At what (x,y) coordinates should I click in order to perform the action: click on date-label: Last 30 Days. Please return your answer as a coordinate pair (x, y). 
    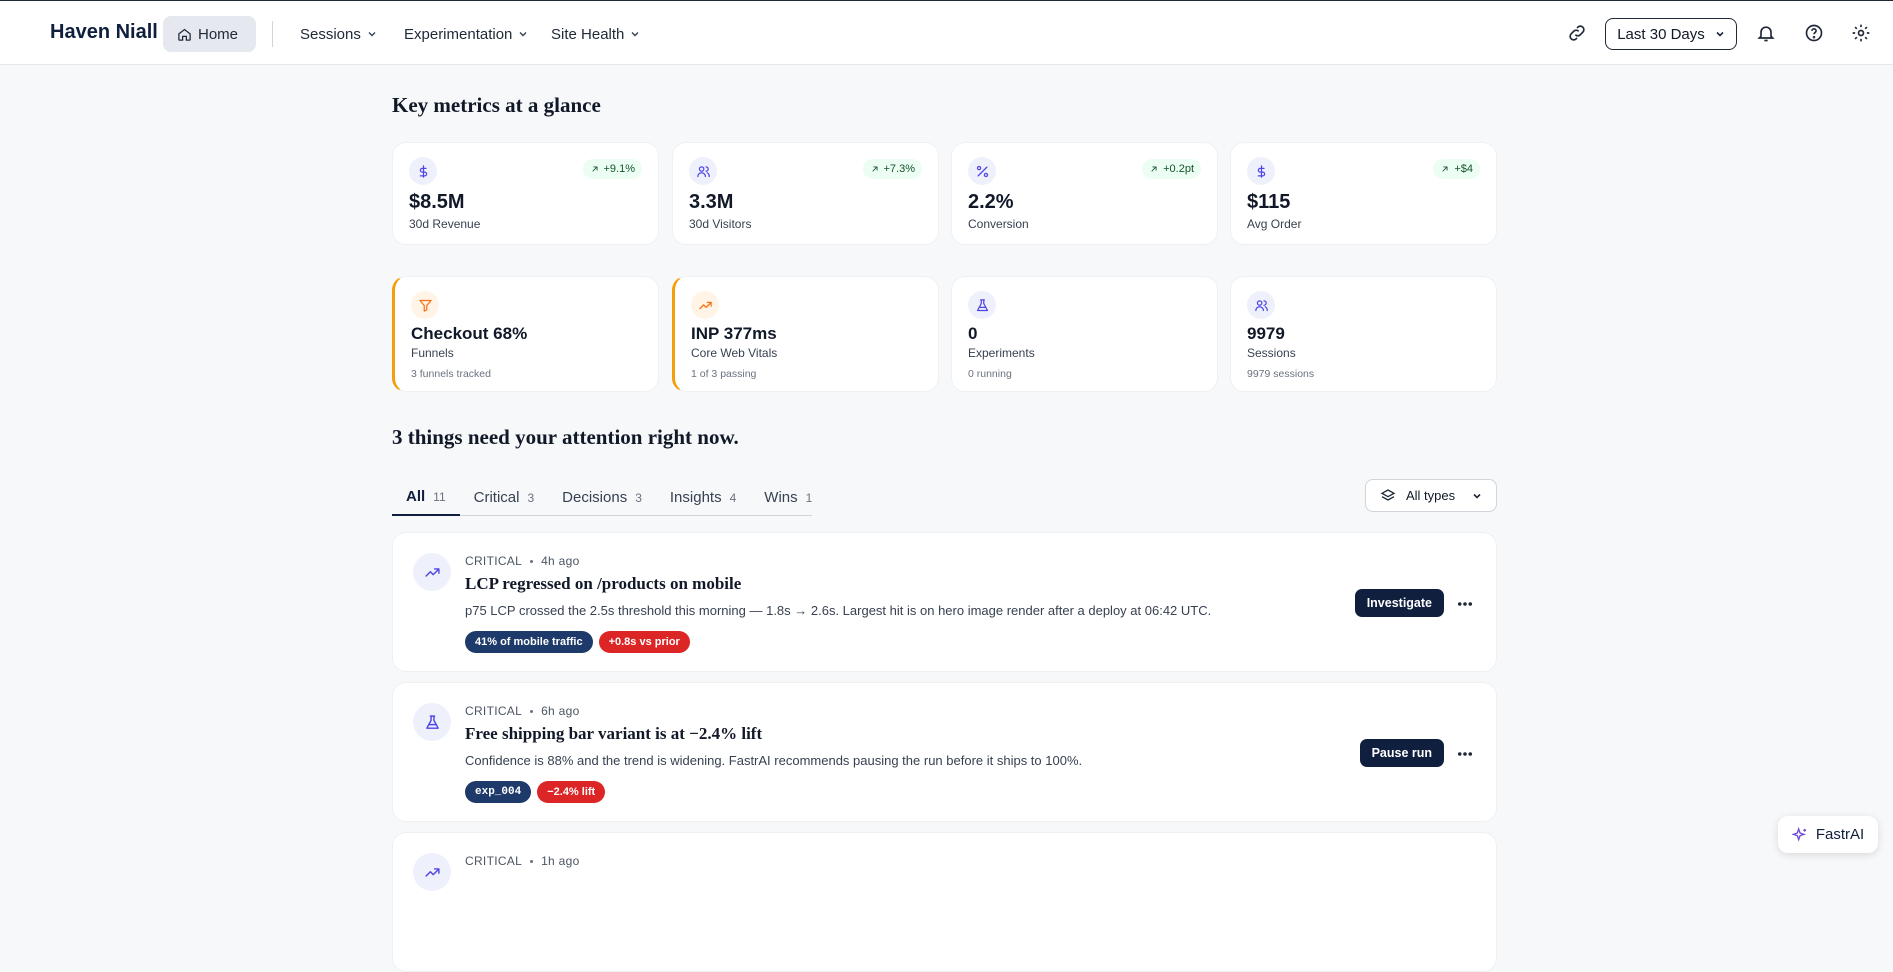
    Looking at the image, I should click on (1661, 34).